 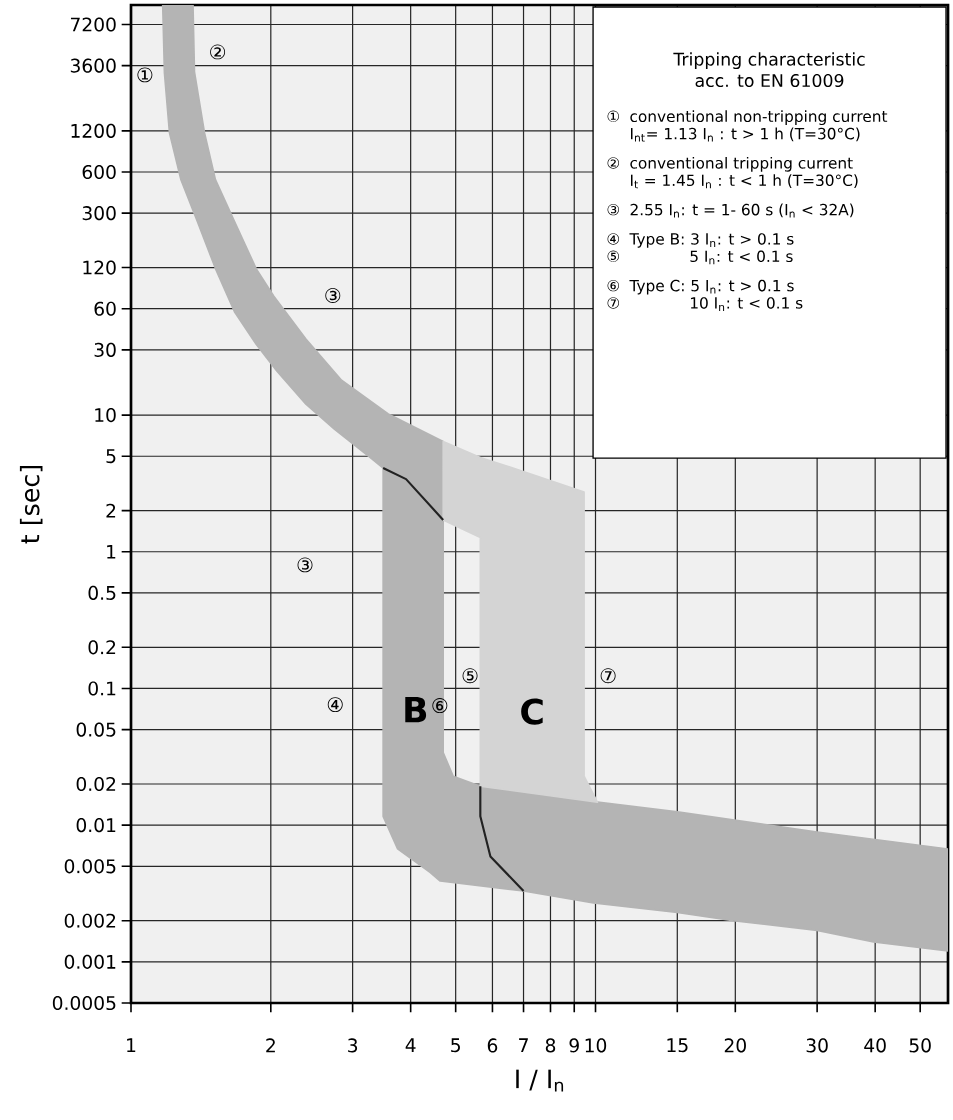 I want to click on y-tick-label: 0.5, so click(x=102, y=592).